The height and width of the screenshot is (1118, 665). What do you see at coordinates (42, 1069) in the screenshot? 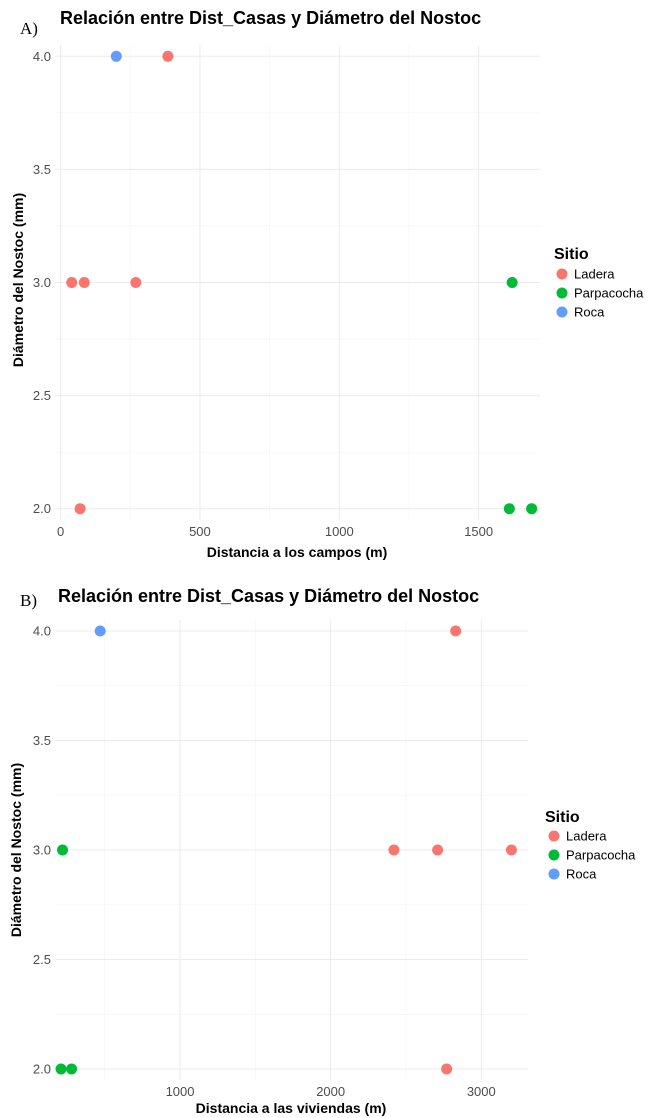
I see `panel-b-y-tick-label: 2.0` at bounding box center [42, 1069].